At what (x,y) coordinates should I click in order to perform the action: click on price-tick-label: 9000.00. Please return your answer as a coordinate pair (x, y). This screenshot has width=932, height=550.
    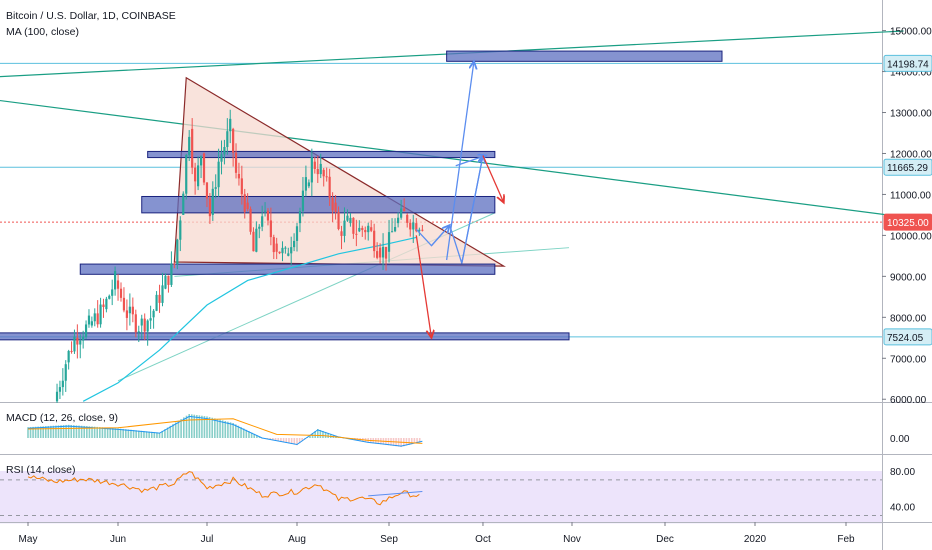
    Looking at the image, I should click on (908, 277).